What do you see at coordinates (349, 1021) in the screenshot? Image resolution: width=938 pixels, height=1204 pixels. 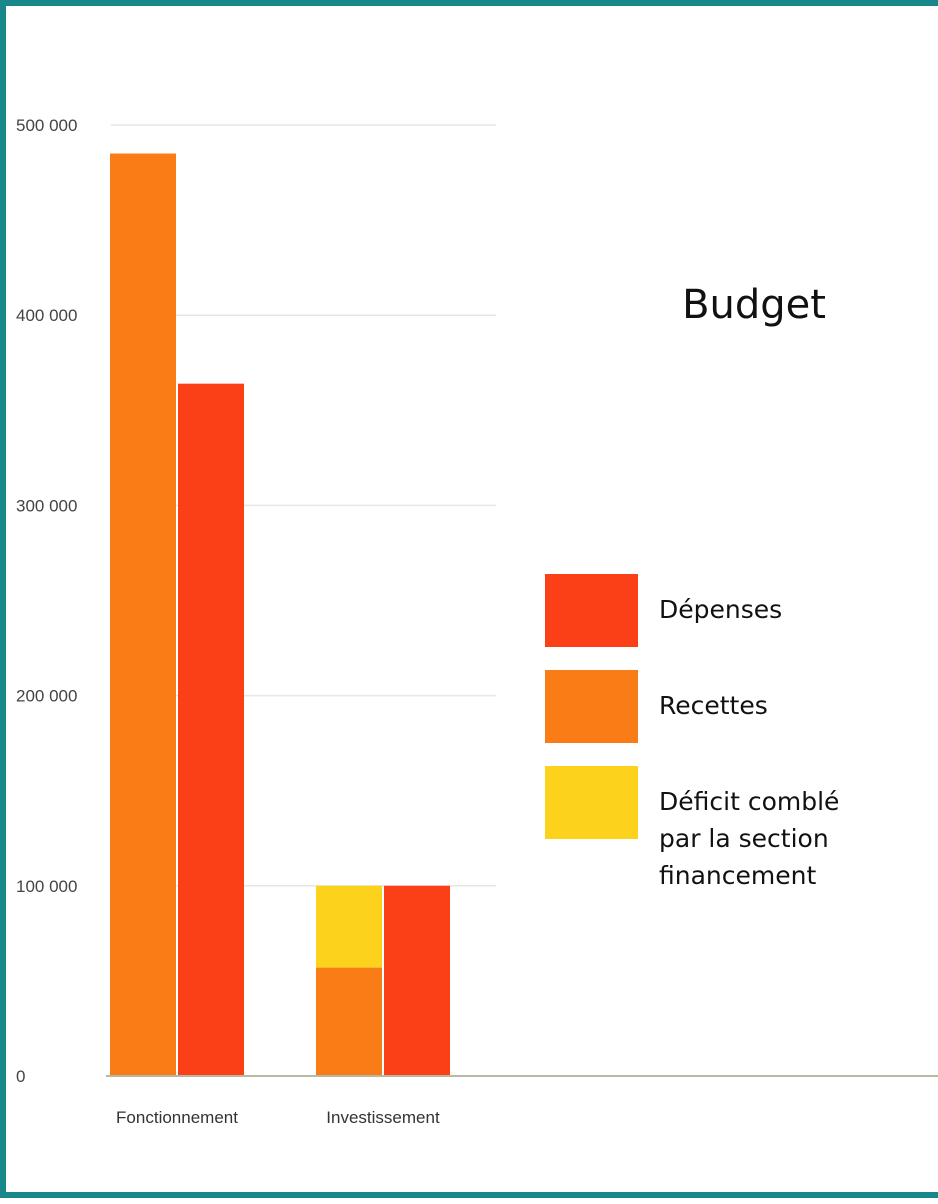 I see `bar-recettes-investissement` at bounding box center [349, 1021].